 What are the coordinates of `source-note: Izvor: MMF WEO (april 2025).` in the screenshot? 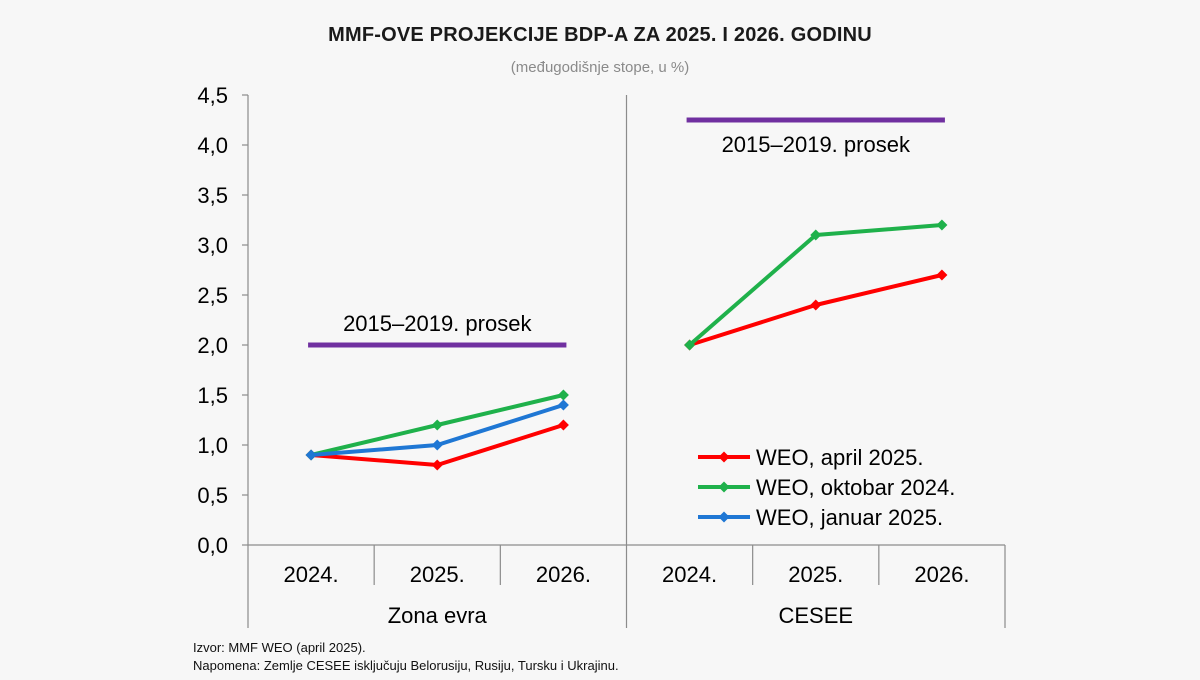 It's located at (279, 647).